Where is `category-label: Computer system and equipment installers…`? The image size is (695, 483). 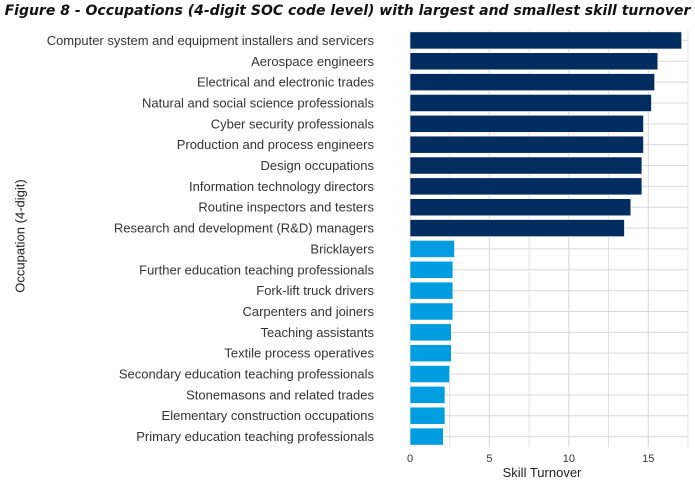
category-label: Computer system and equipment installers… is located at coordinates (211, 40).